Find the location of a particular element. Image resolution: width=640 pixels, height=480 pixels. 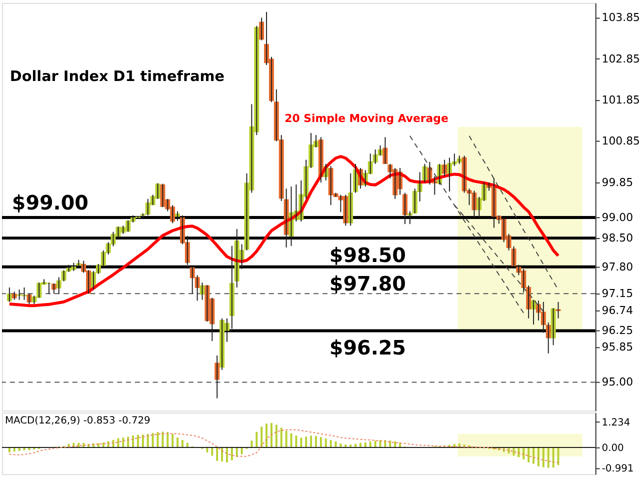

y-tick-label: 97.80 is located at coordinates (618, 267).